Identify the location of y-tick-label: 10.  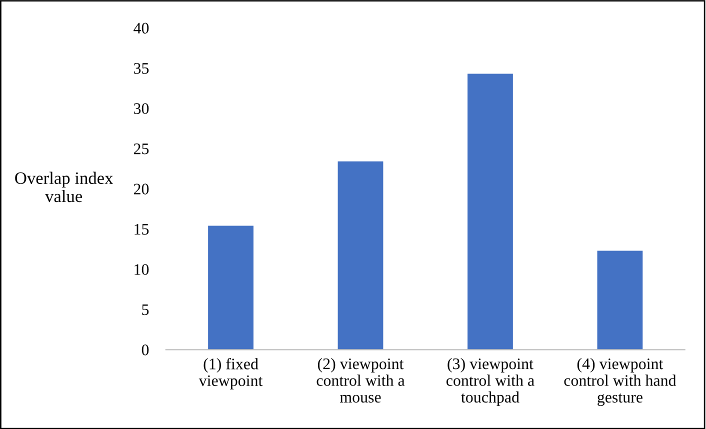
(141, 269).